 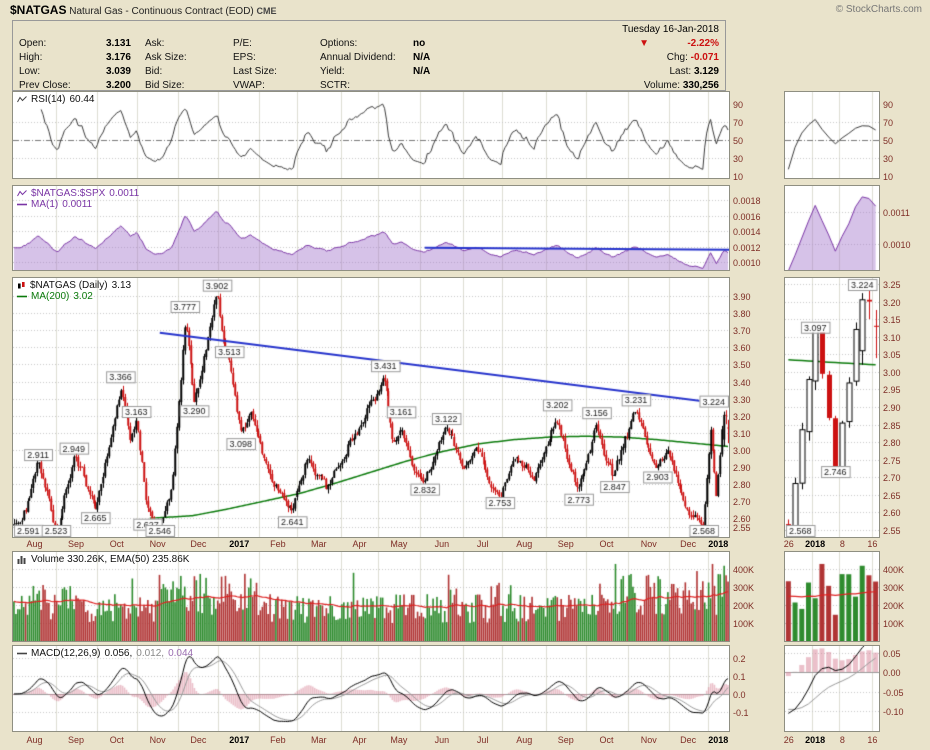 I want to click on y-axis-label: 3.00, so click(x=892, y=372).